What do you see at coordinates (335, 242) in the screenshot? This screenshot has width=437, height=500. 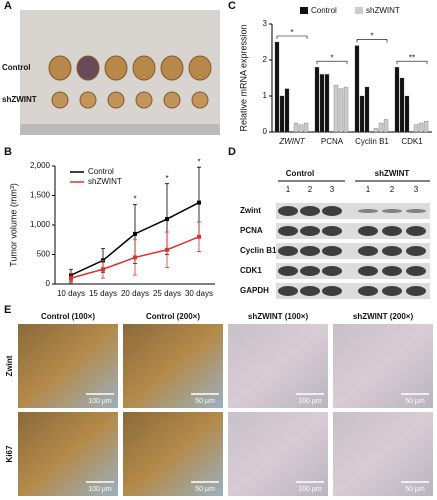 I see `blot: 1 2 3 1 2 3 Zwint PCNA Cyclin B1 CDK1 GAPDH` at bounding box center [335, 242].